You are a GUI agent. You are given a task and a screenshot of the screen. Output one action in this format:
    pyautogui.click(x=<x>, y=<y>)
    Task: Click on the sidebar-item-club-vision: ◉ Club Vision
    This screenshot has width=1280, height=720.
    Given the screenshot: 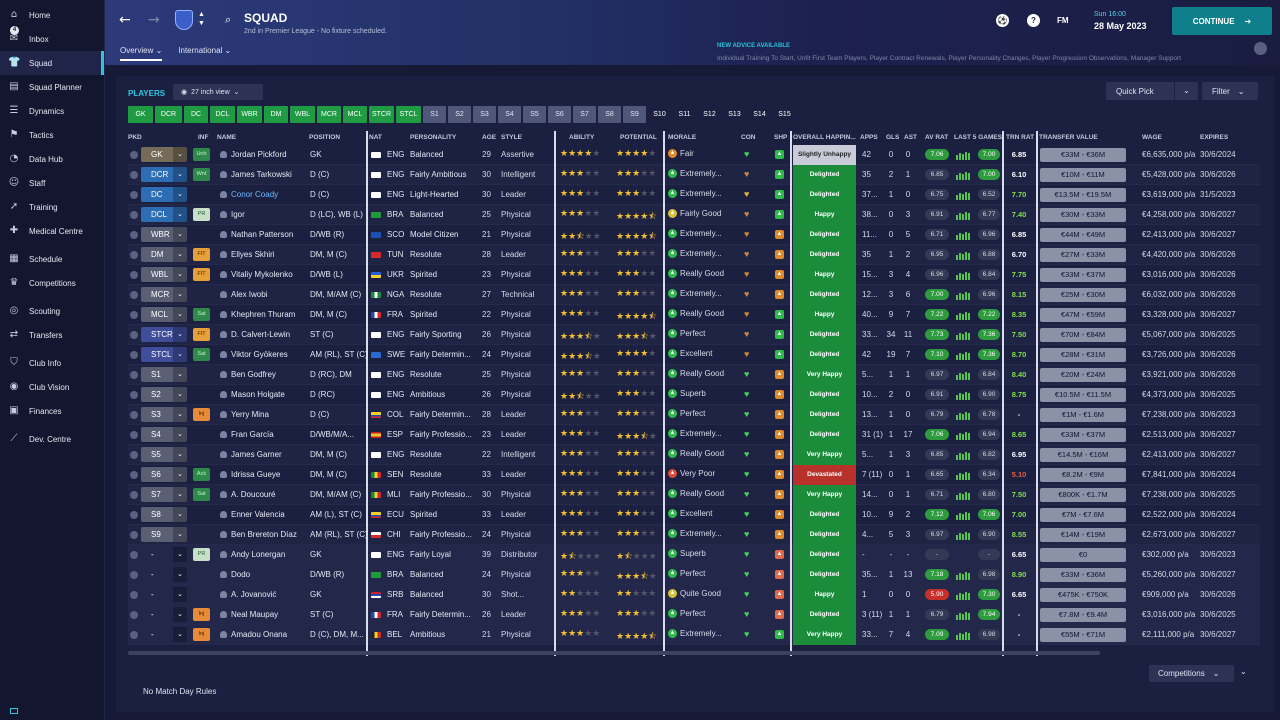 What is the action you would take?
    pyautogui.click(x=52, y=387)
    